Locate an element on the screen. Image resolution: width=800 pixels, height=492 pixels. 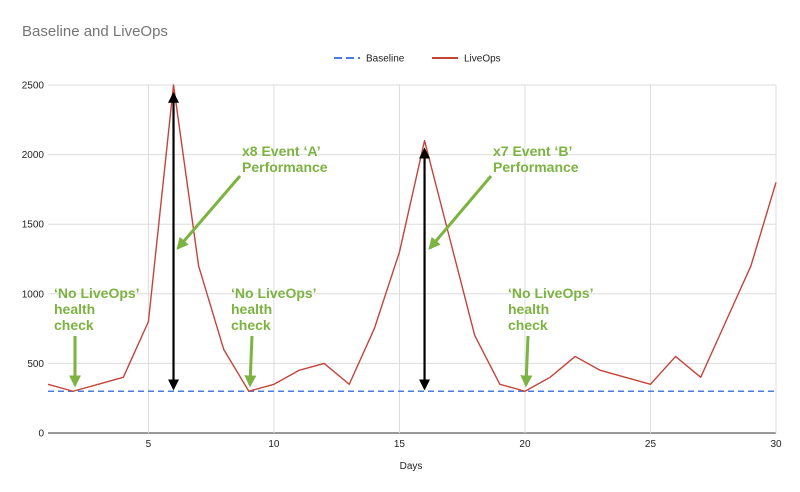
y-tick-label: 2000 is located at coordinates (33, 155).